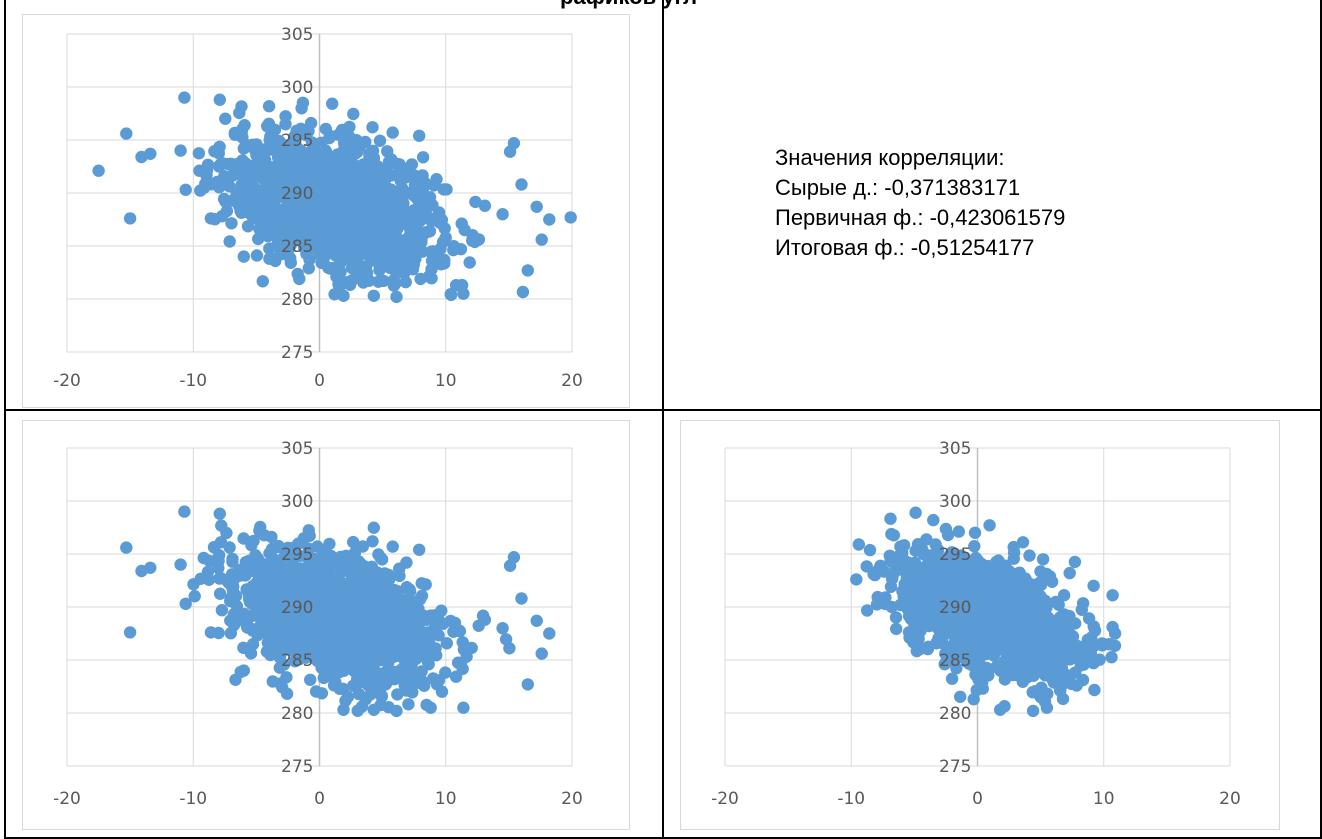  I want to click on y-tick-label: 275, so click(297, 353).